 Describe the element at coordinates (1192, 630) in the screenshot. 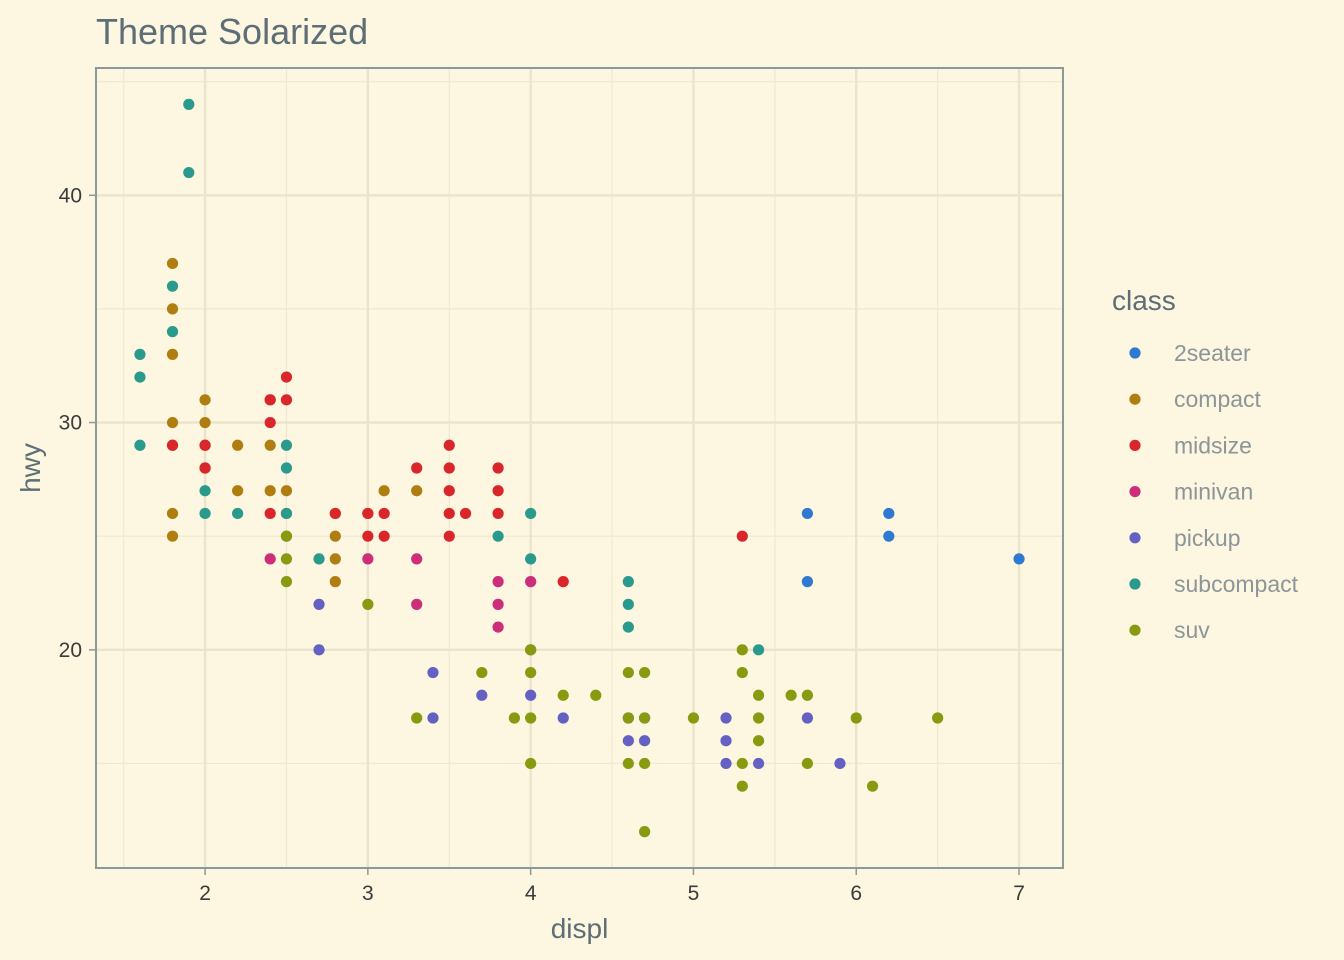

I see `legend-label-suv: suv` at that location.